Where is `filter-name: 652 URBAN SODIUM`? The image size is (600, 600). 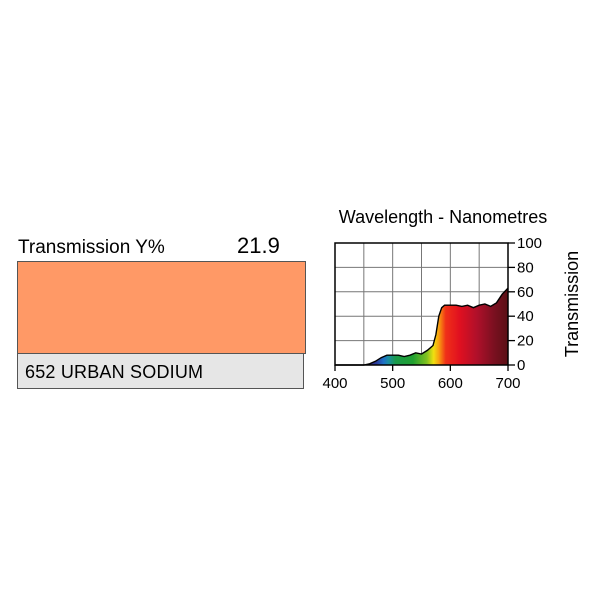
filter-name: 652 URBAN SODIUM is located at coordinates (114, 372).